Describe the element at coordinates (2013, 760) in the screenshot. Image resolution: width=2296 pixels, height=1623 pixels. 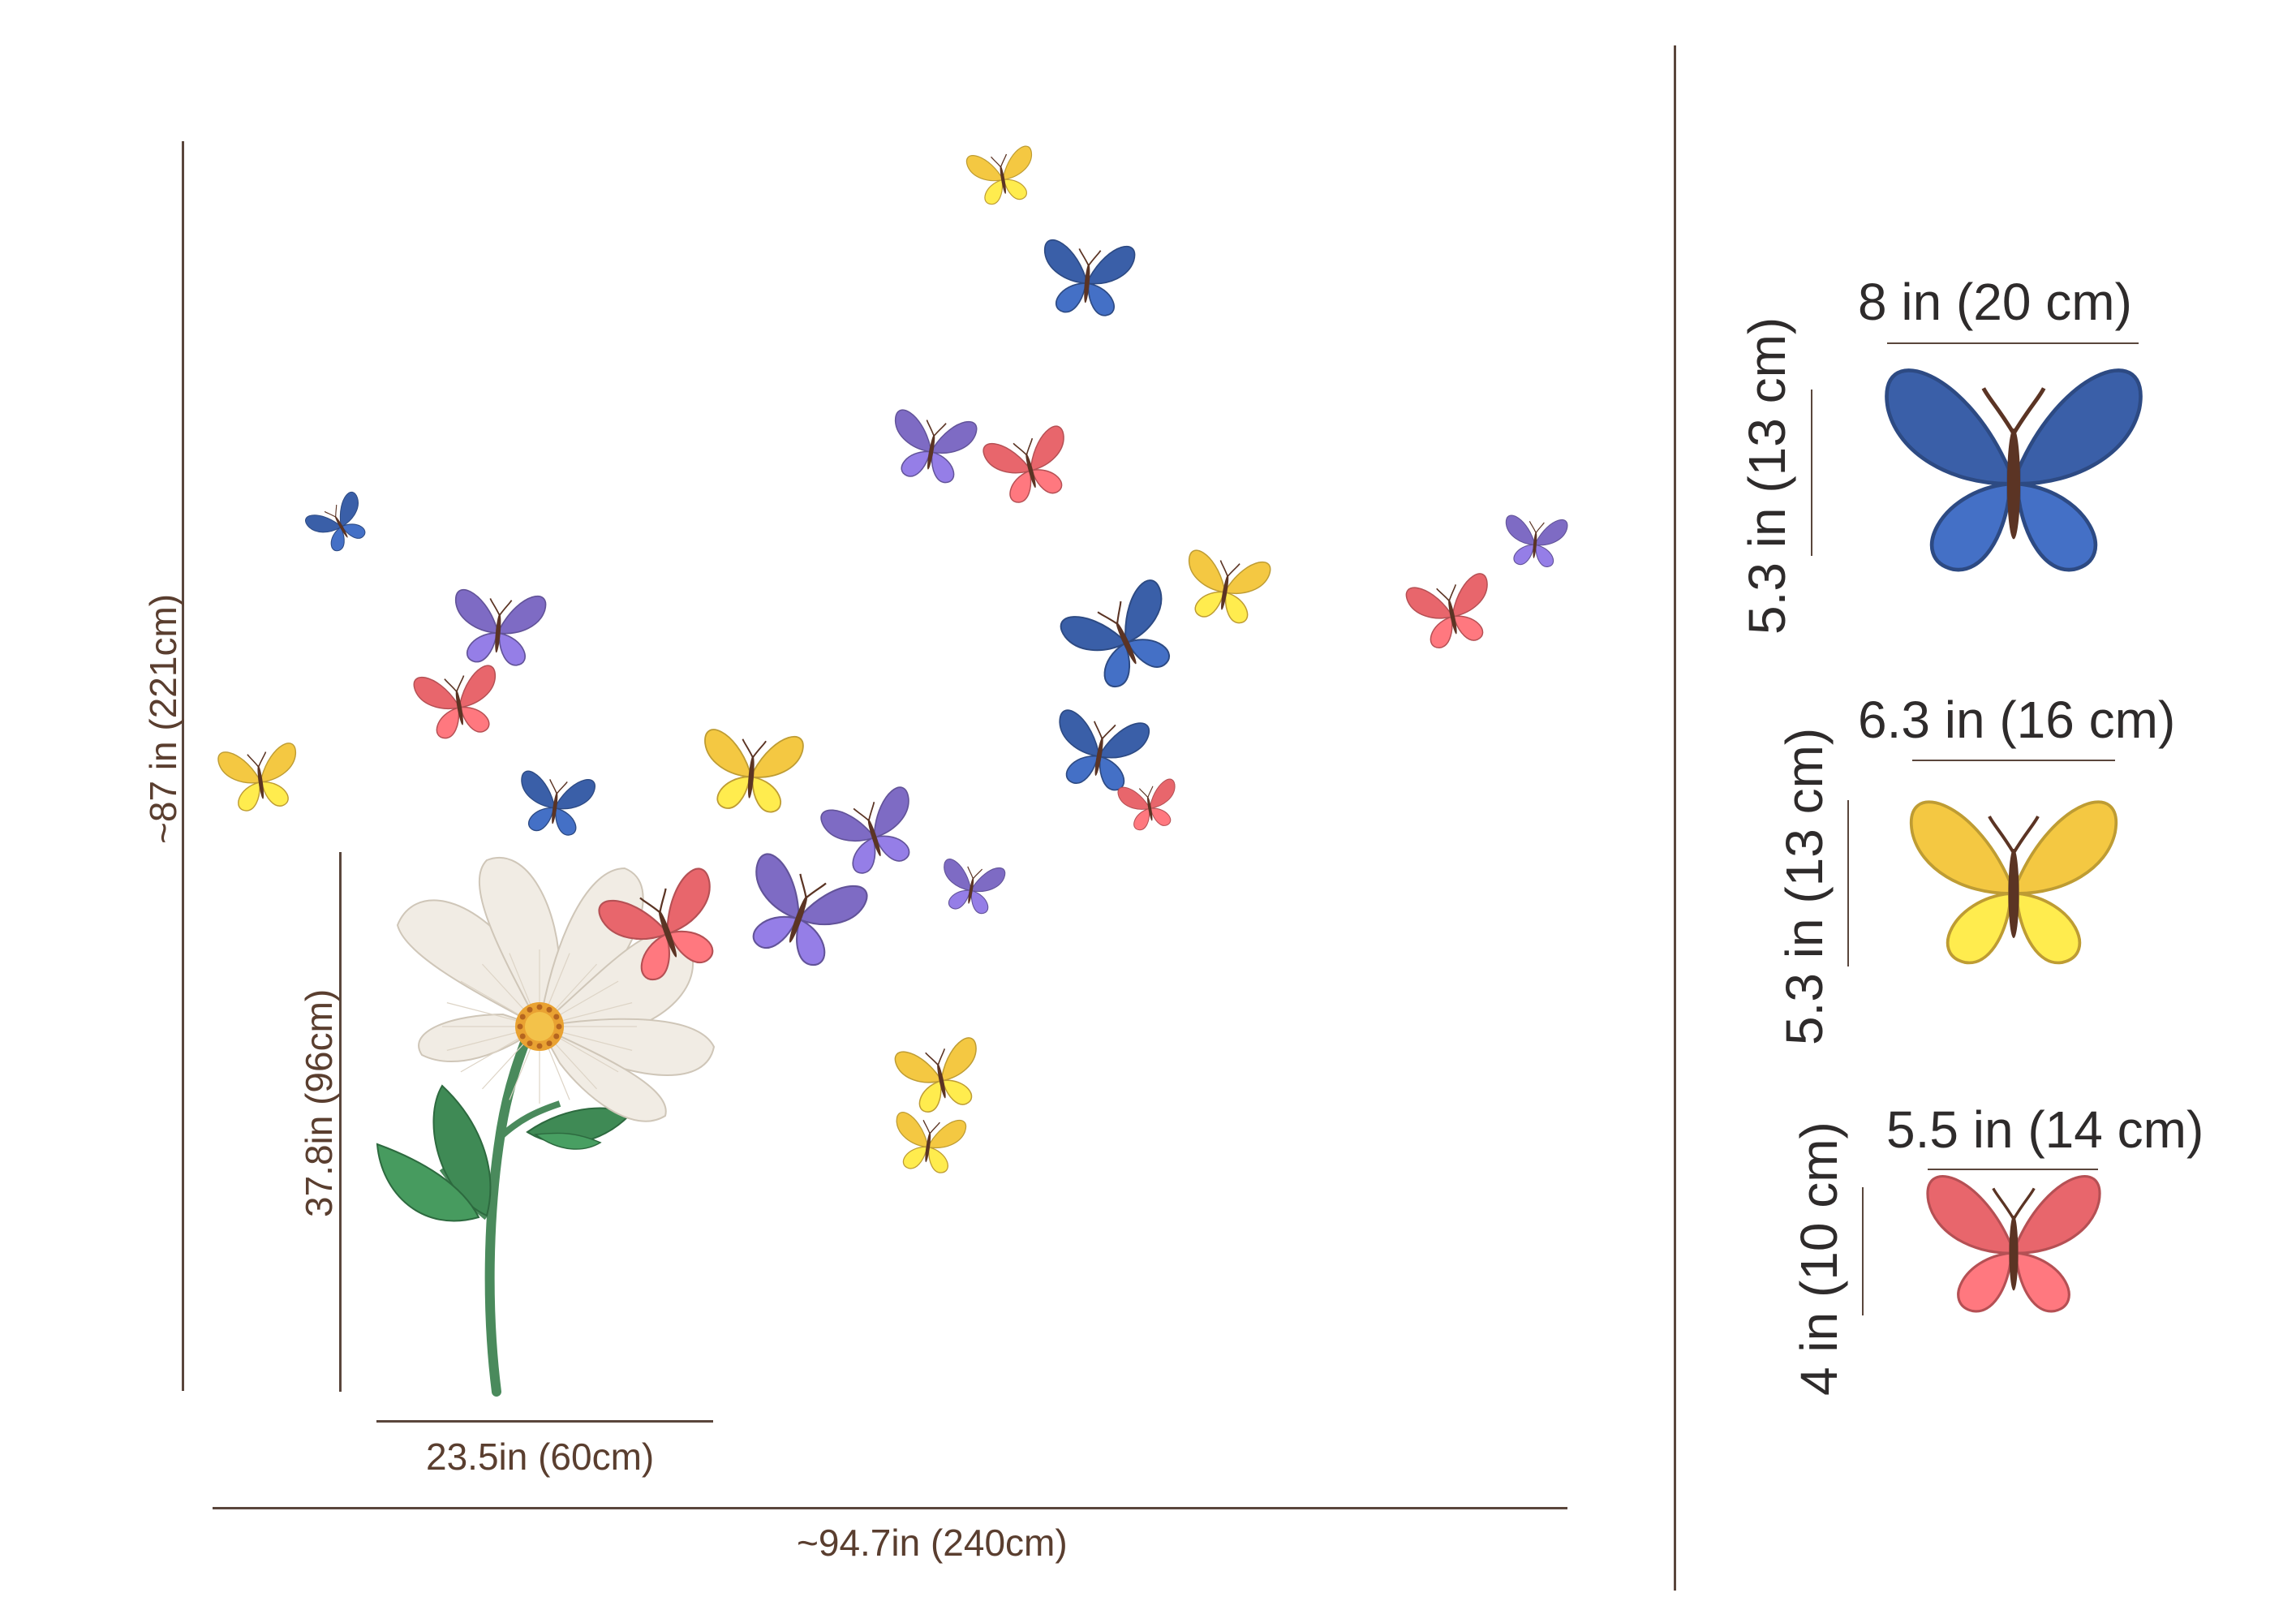
I see `yellow-width-line` at that location.